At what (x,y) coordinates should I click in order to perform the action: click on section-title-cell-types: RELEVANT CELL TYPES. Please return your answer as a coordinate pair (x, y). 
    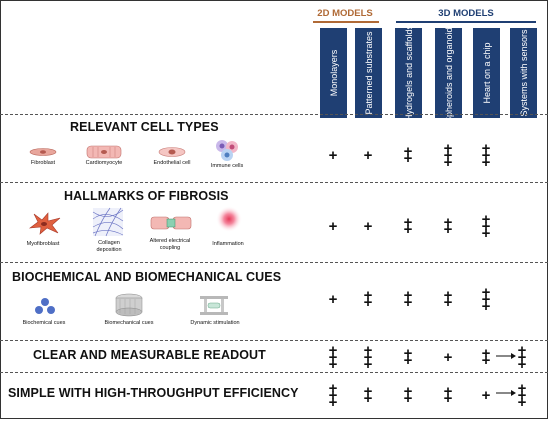
    Looking at the image, I should click on (144, 127).